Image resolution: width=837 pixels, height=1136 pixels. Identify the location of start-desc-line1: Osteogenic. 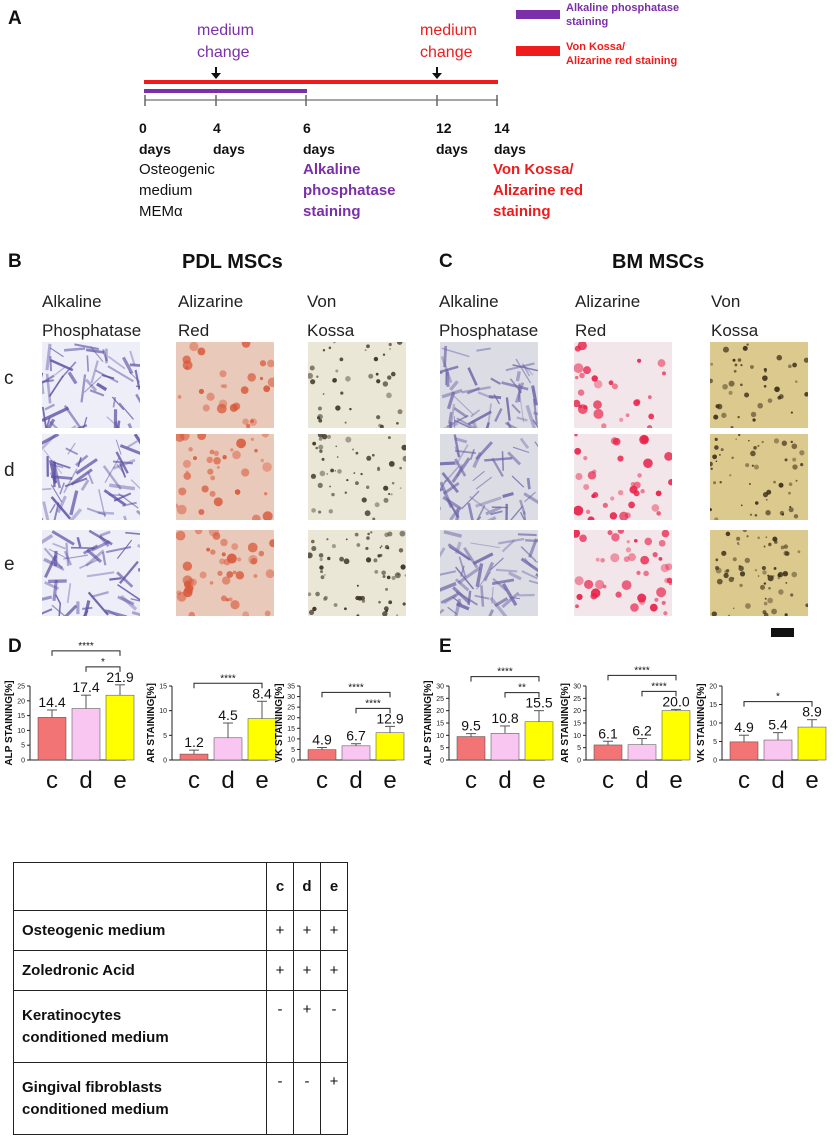
(177, 169).